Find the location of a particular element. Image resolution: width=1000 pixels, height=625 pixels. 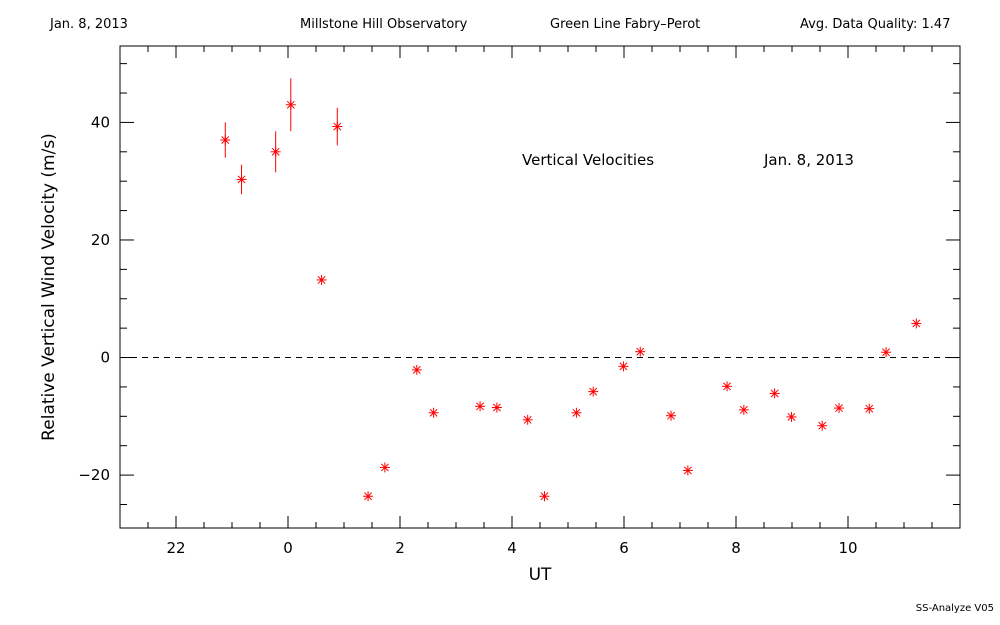

x-axis-label: UT is located at coordinates (540, 575).